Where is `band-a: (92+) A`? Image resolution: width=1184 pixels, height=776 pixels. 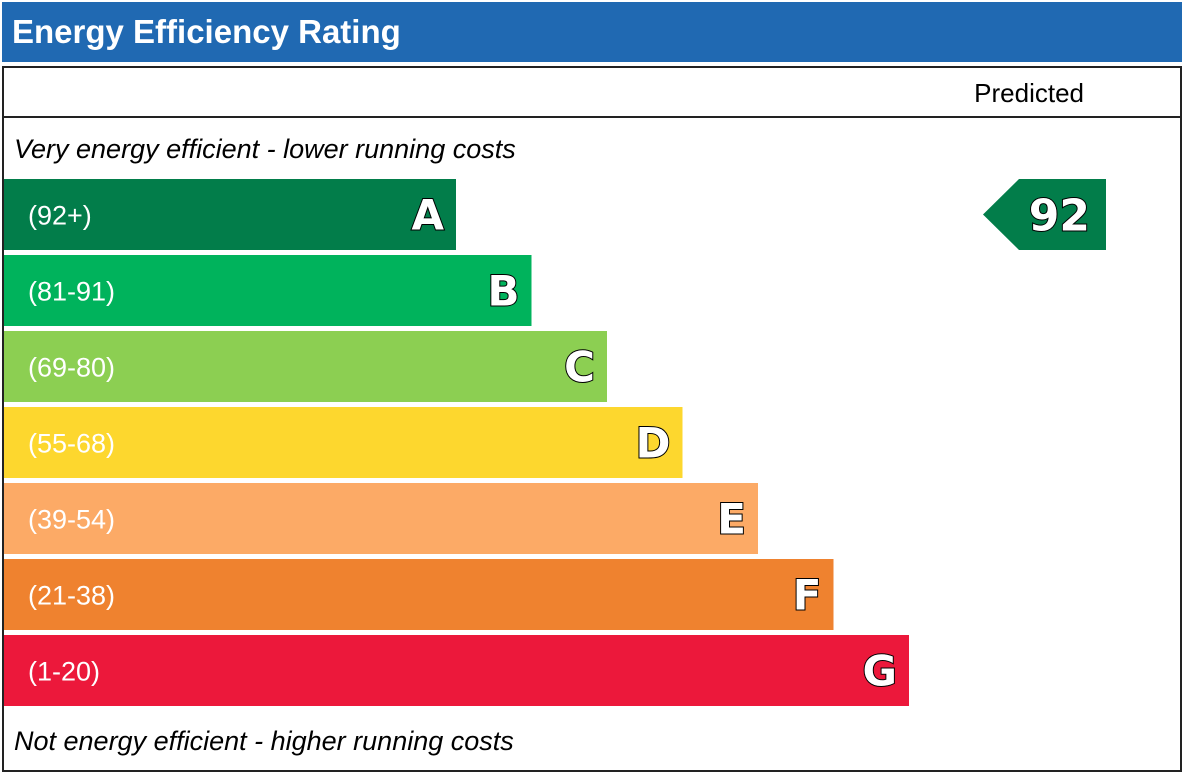 band-a: (92+) A is located at coordinates (230, 214).